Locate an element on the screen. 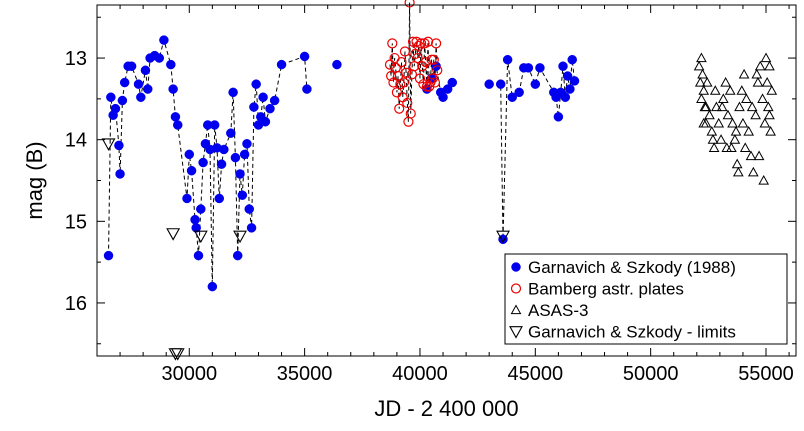 This screenshot has height=431, width=804. x-tick-label: 50000 is located at coordinates (651, 374).